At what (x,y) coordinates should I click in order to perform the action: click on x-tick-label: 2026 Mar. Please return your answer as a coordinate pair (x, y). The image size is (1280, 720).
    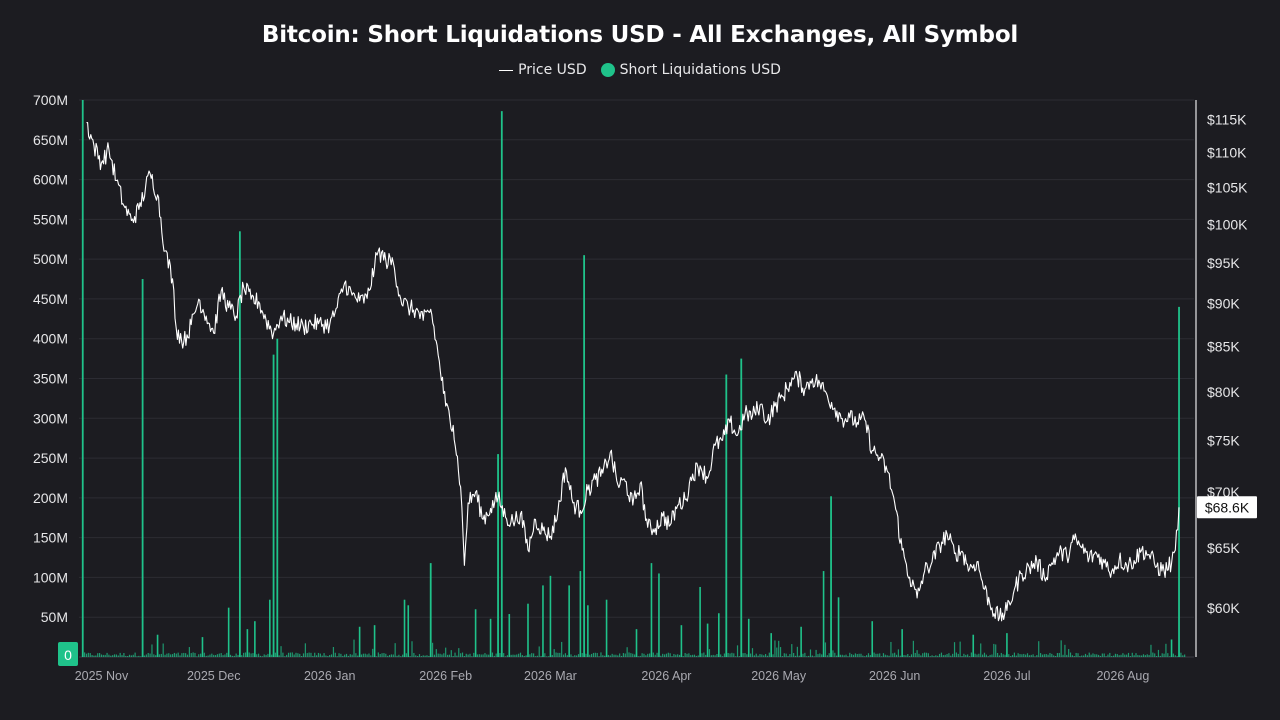
    Looking at the image, I should click on (550, 676).